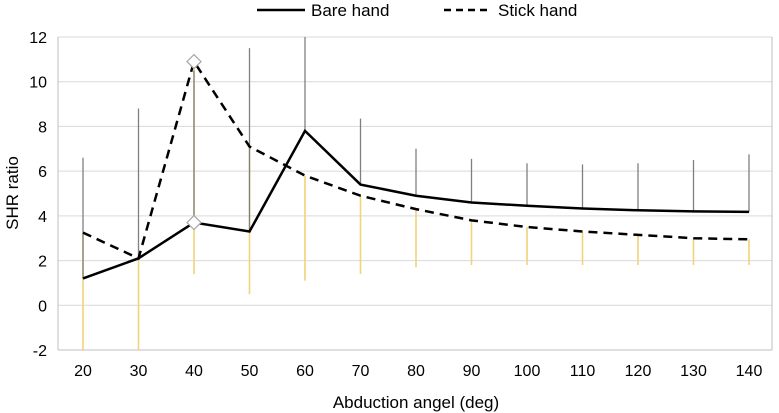  I want to click on x-tick-label: 60, so click(305, 371).